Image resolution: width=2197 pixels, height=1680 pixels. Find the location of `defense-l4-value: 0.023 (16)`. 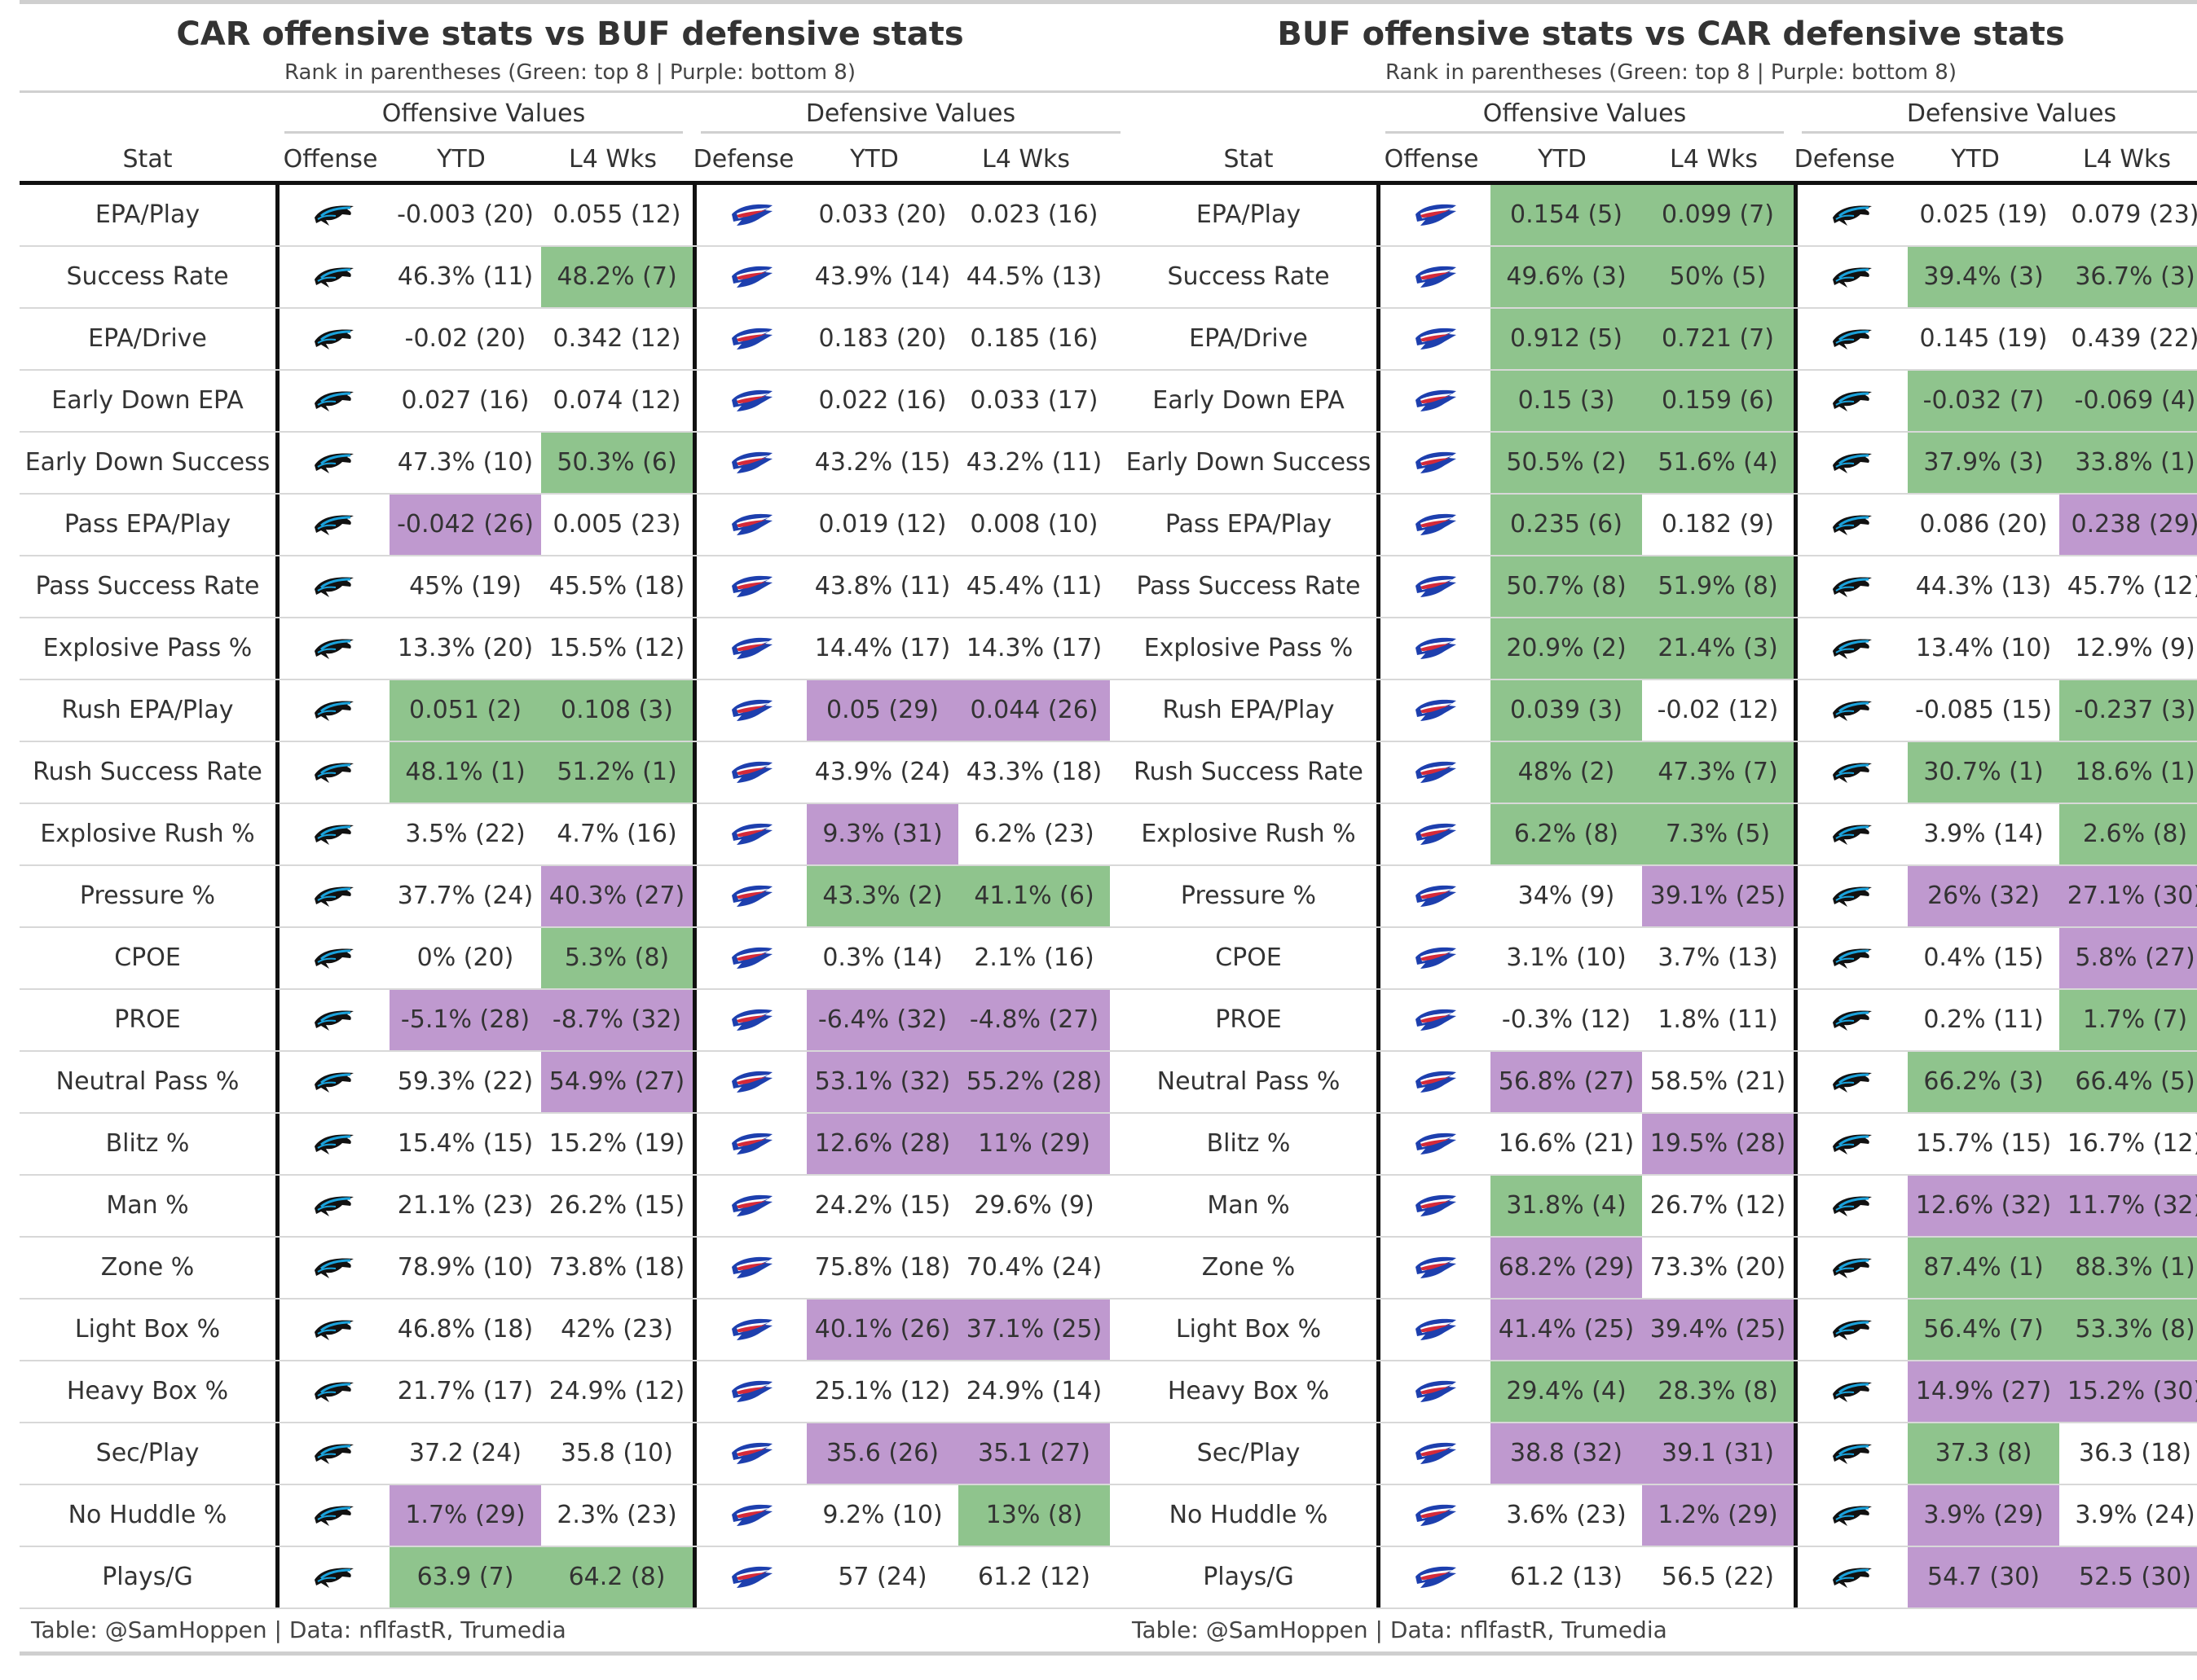

defense-l4-value: 0.023 (16) is located at coordinates (1034, 214).